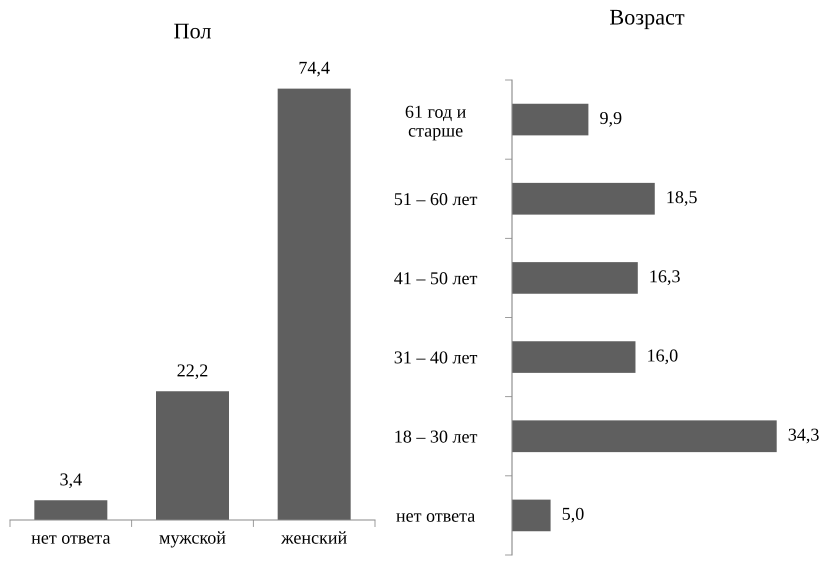  I want to click on data-label: 3,4, so click(71, 480).